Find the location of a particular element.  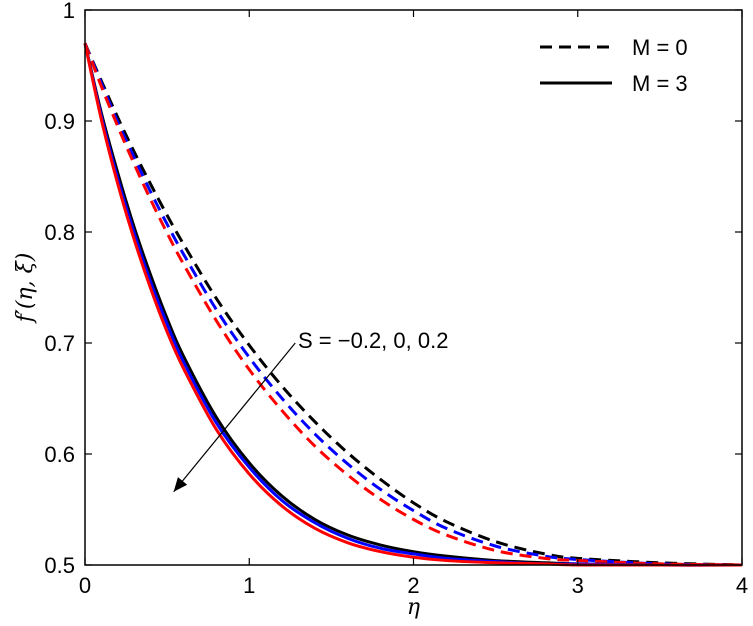

y-axis-label: f′(η, ξ) is located at coordinates (25, 289).